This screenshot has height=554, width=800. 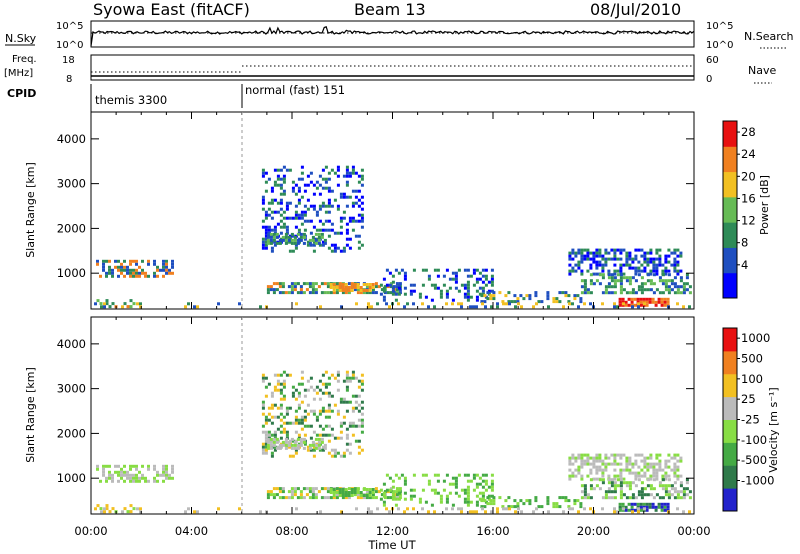 I want to click on velocity-ytick-label-1: 2000, so click(x=71, y=433).